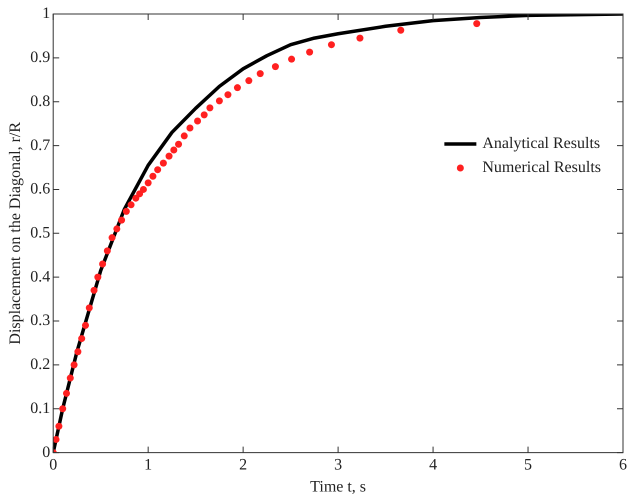 The width and height of the screenshot is (633, 497). I want to click on y-tick-label: 0.4, so click(40, 277).